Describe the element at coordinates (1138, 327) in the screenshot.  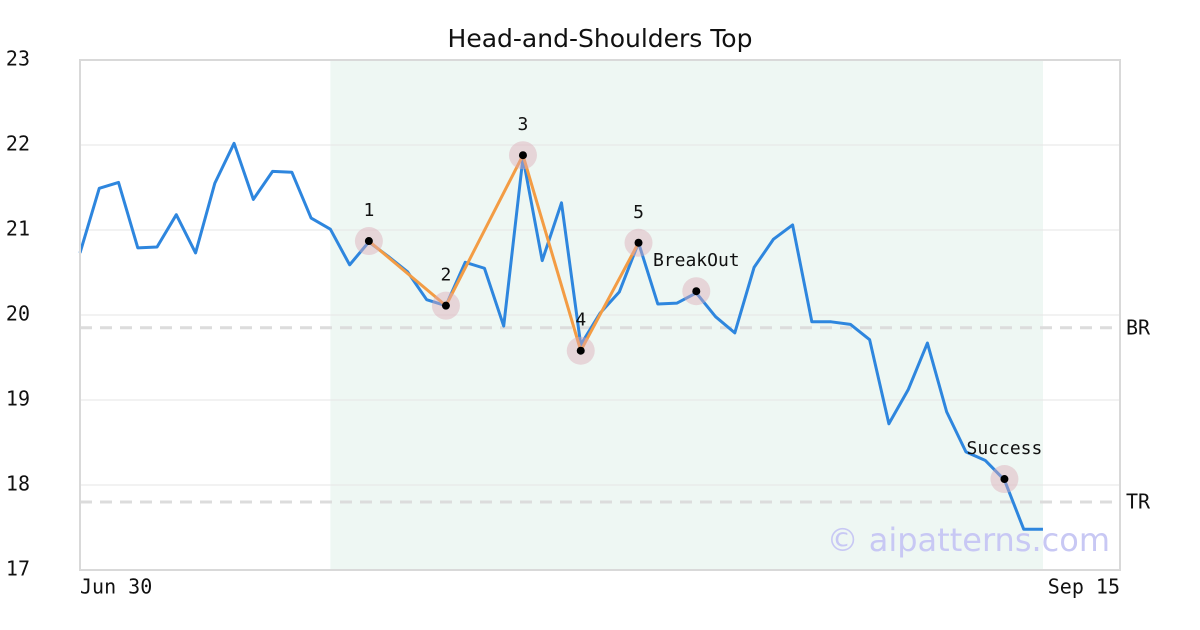
I see `reference-label: BR` at that location.